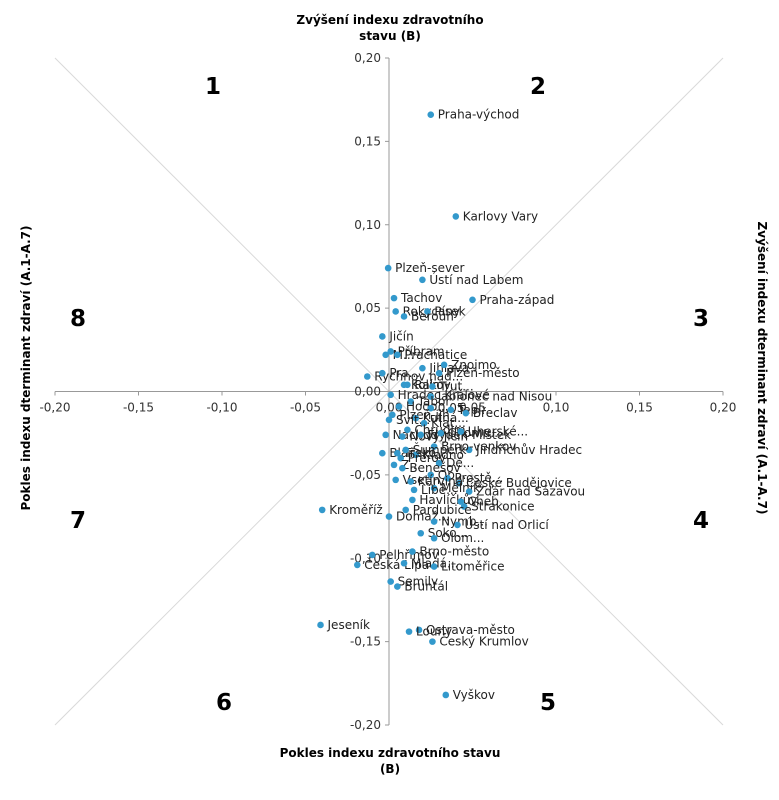  What do you see at coordinates (434, 632) in the screenshot?
I see `data-label: Louny` at bounding box center [434, 632].